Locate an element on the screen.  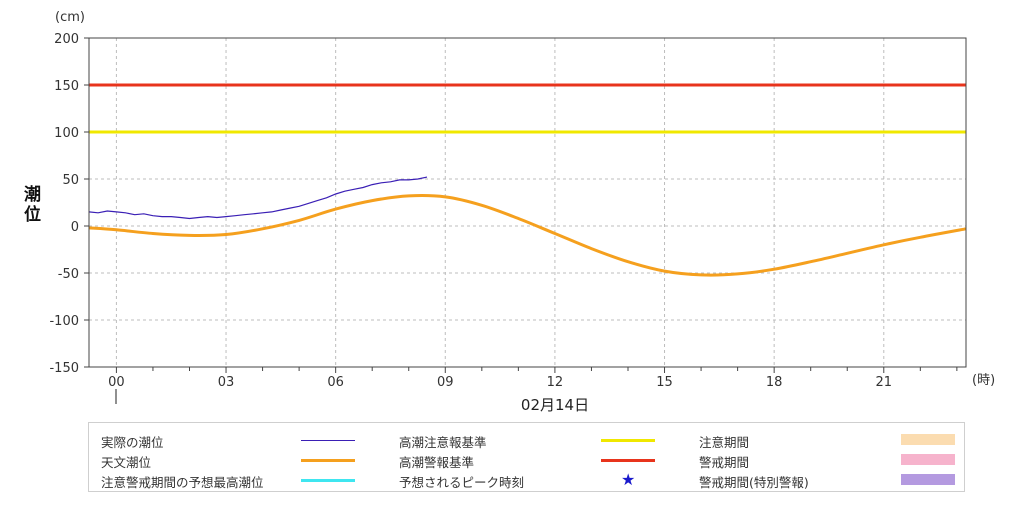
x-unit-label: (時) is located at coordinates (983, 380).